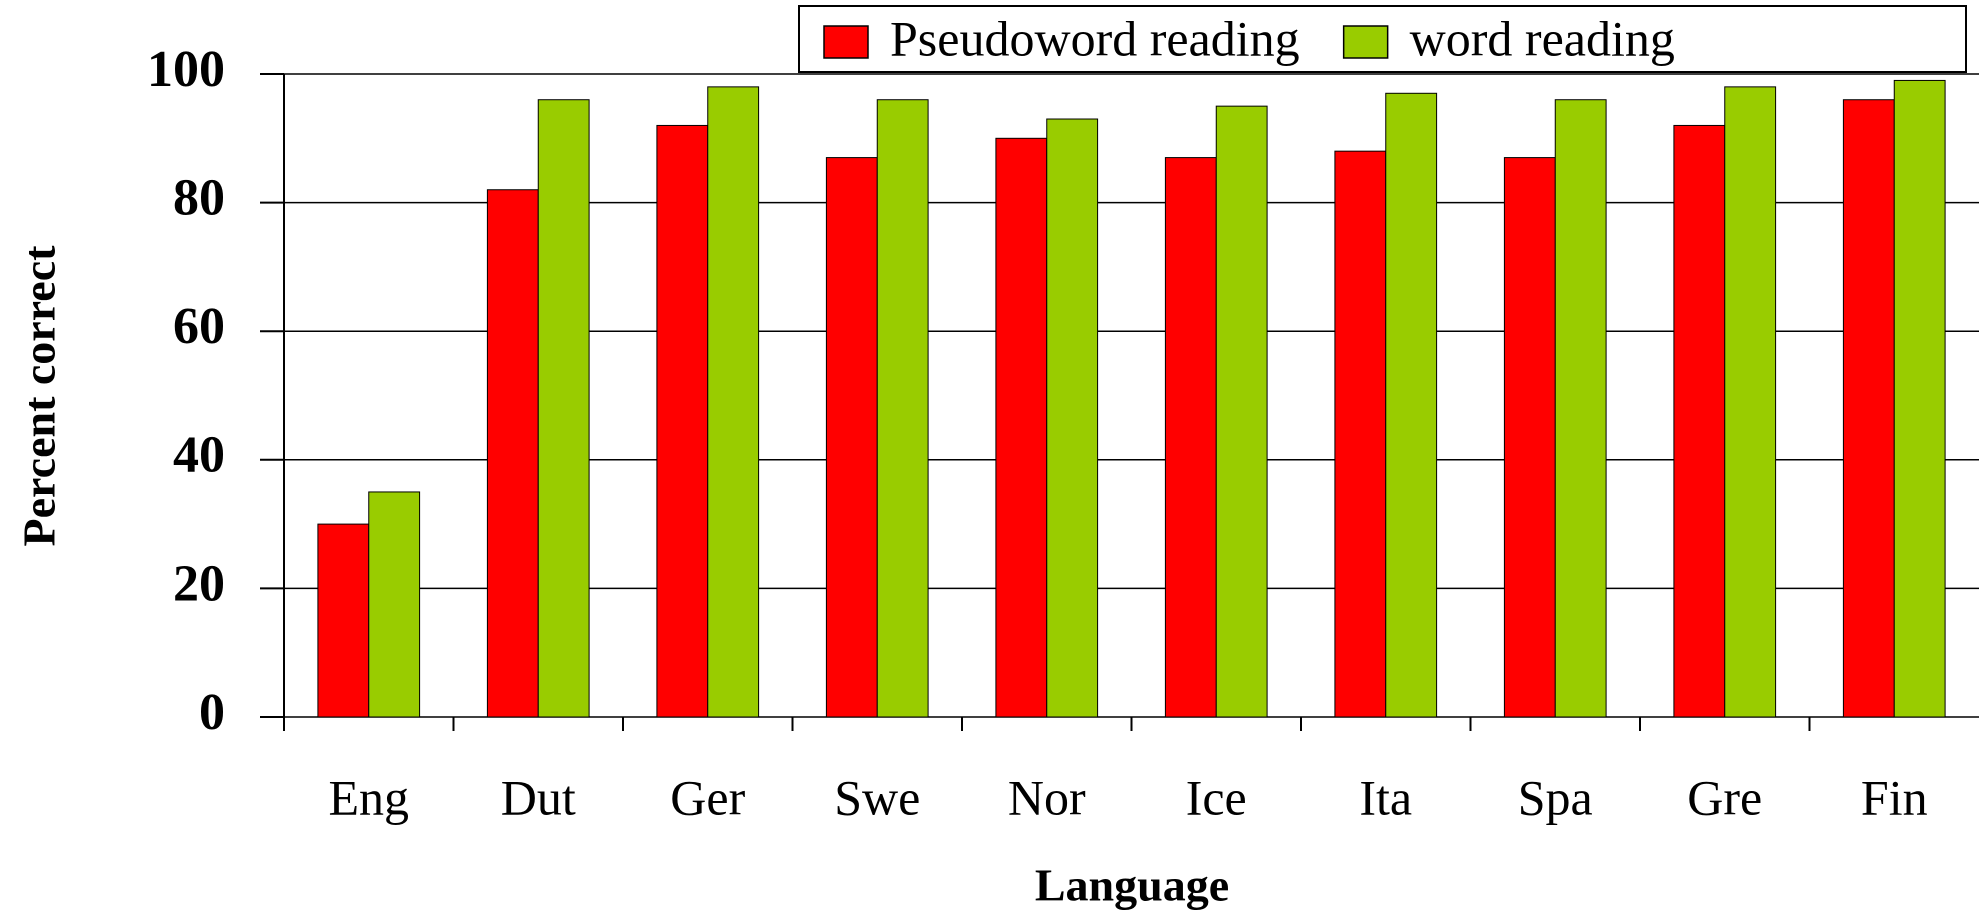  Describe the element at coordinates (1132, 885) in the screenshot. I see `x-axis-title: Language` at that location.